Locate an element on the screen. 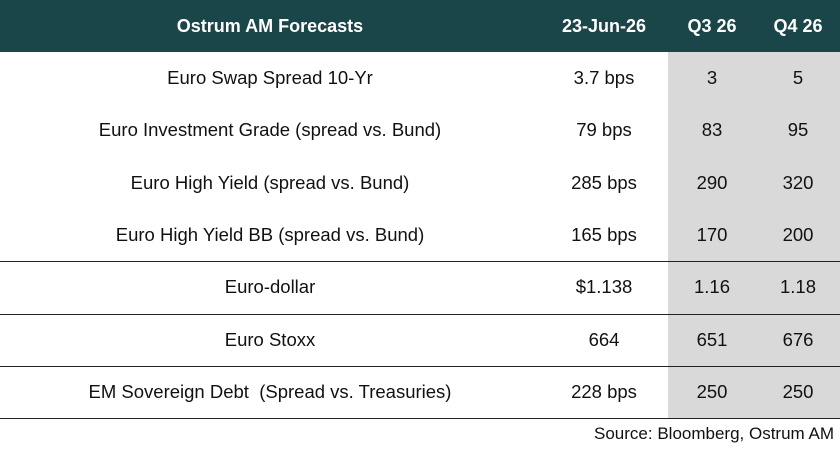  header-cell: Ostrum AM Forecasts is located at coordinates (270, 25).